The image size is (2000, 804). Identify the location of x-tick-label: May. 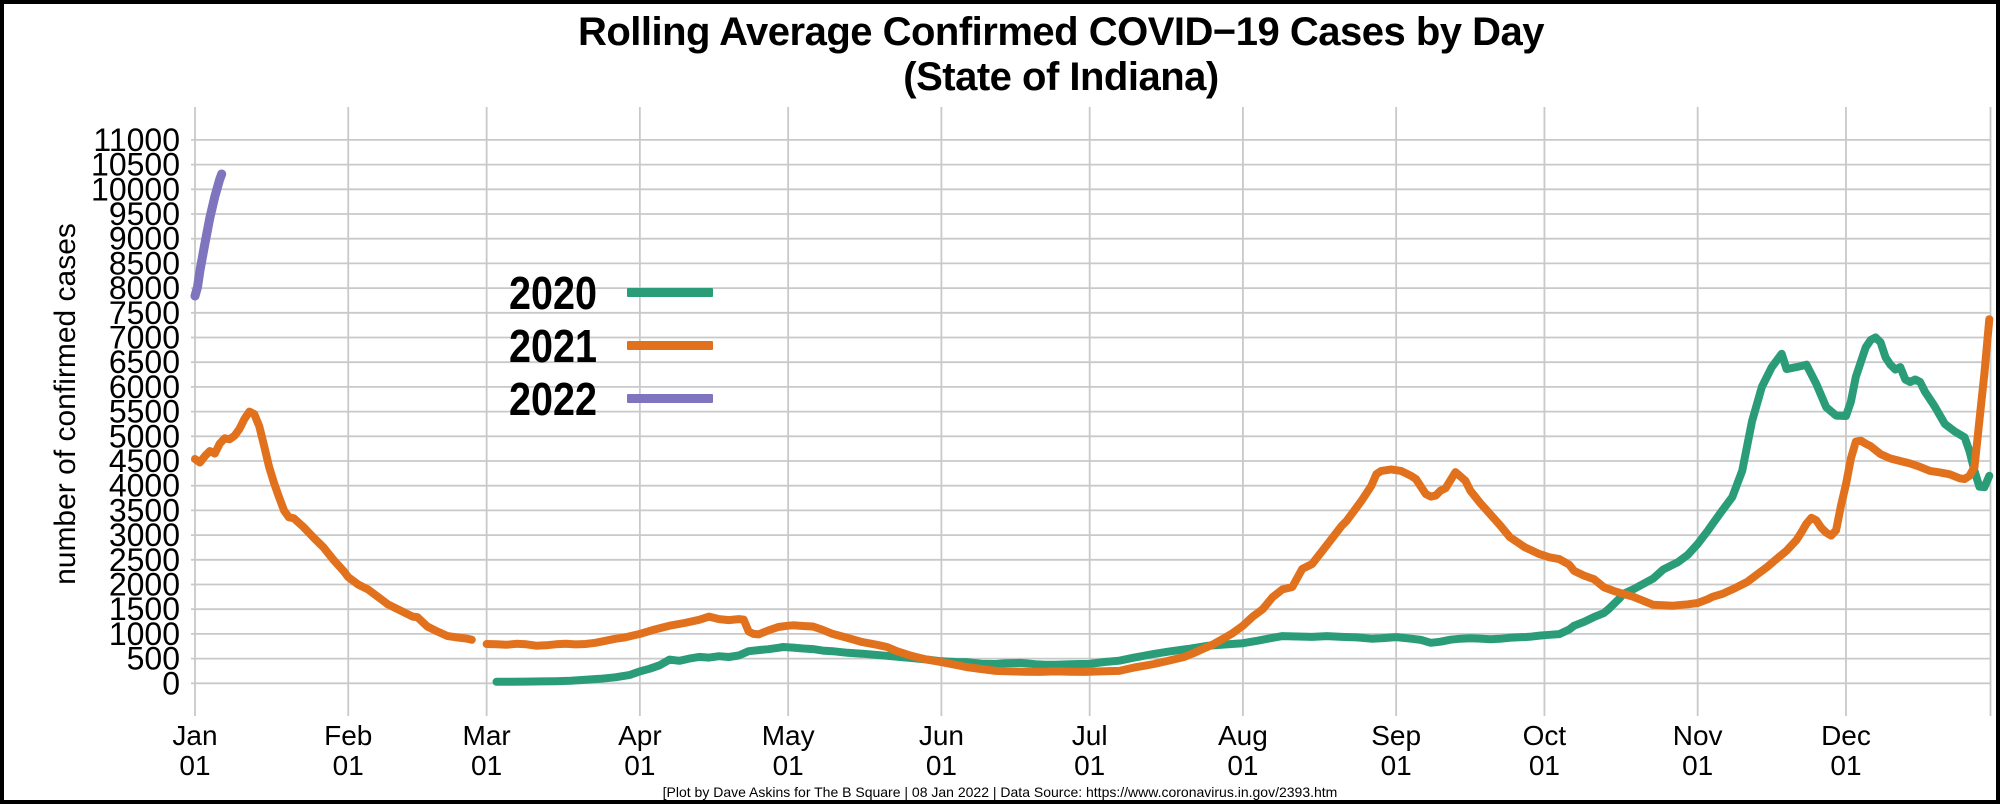
(788, 735).